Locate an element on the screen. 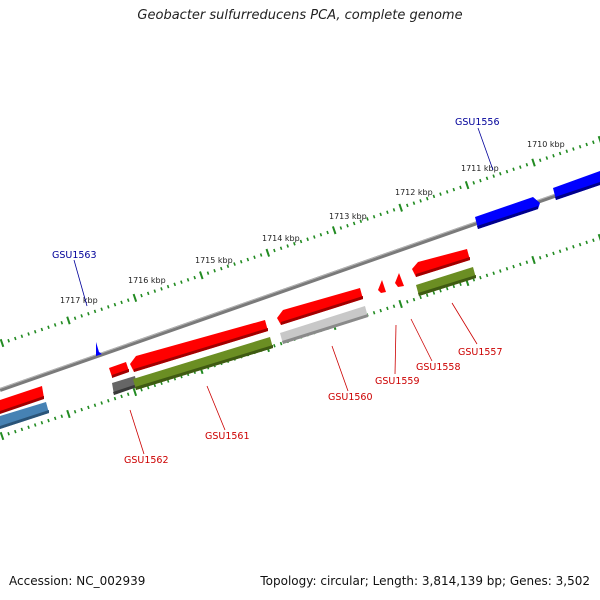 This screenshot has width=600, height=600. gene-label-gsu1563: GSU1563 is located at coordinates (74, 255).